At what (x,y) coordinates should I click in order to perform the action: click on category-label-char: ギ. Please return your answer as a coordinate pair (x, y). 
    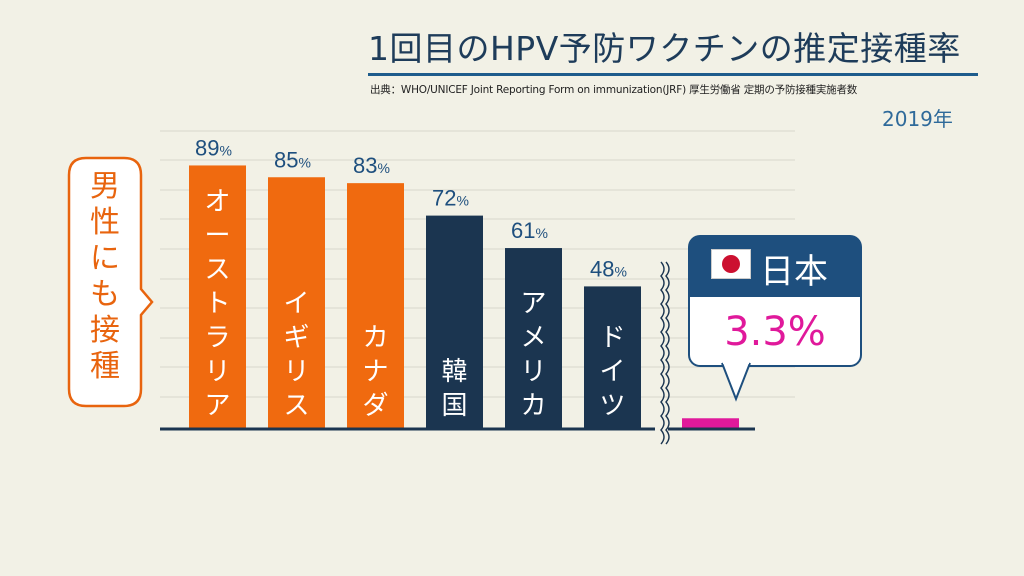
    Looking at the image, I should click on (296, 338).